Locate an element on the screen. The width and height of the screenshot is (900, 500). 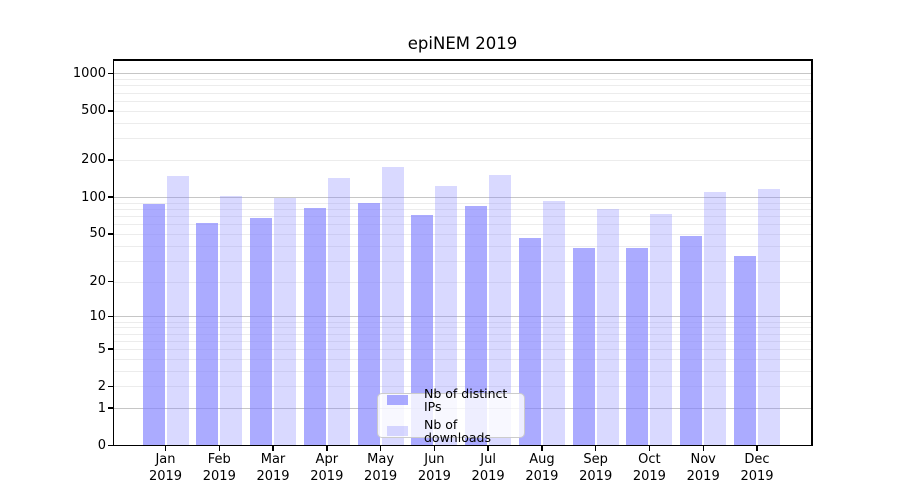
x-axis-tick-label-mar: Mar 2019 is located at coordinates (273, 468).